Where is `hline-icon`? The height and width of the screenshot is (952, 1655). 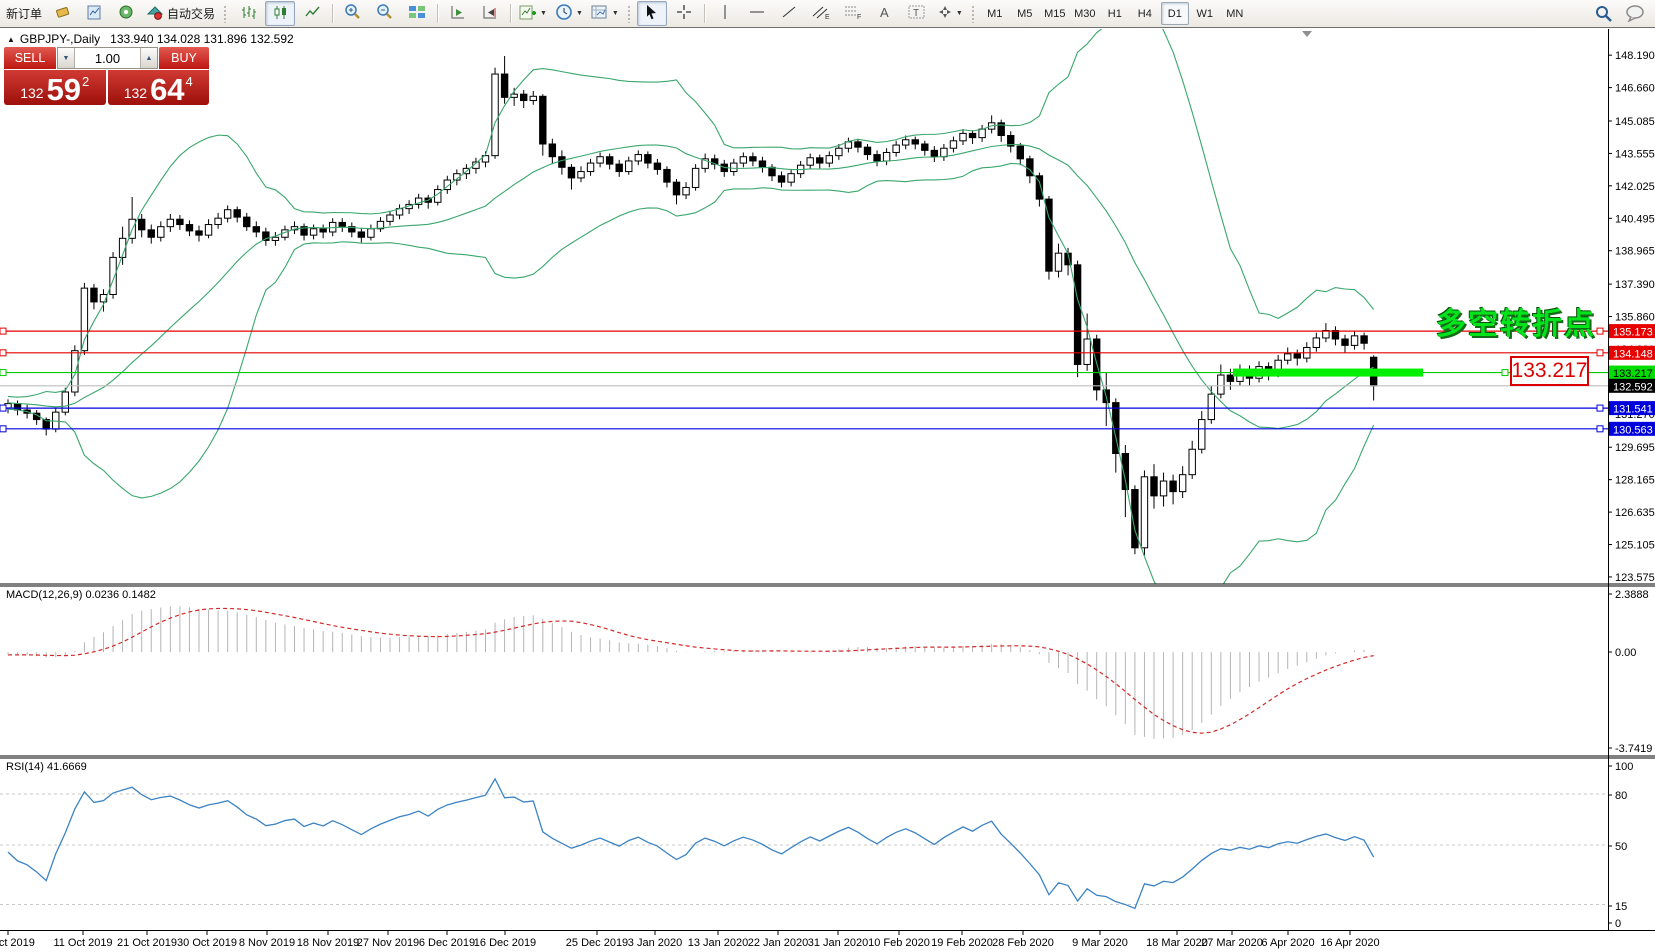
hline-icon is located at coordinates (757, 13).